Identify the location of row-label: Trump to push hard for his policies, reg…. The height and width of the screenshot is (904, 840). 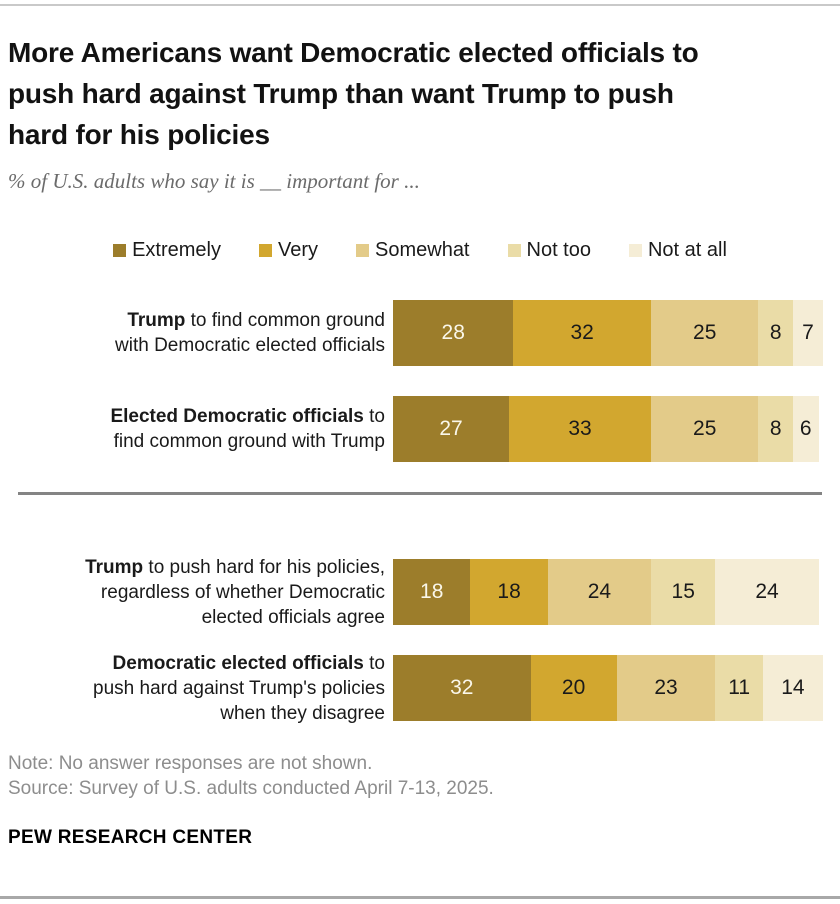
(196, 592).